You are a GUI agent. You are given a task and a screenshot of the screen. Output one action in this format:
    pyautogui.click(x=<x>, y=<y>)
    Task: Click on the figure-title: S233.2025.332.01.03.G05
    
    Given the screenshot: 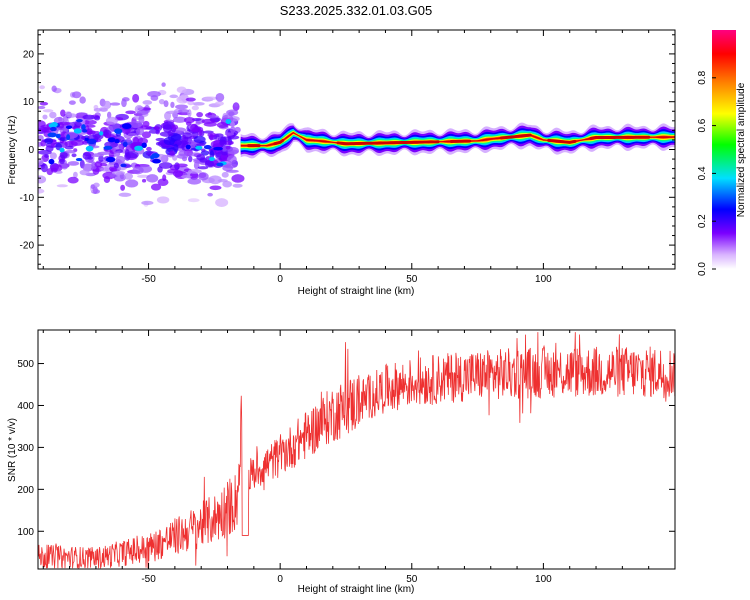 What is the action you would take?
    pyautogui.click(x=356, y=10)
    